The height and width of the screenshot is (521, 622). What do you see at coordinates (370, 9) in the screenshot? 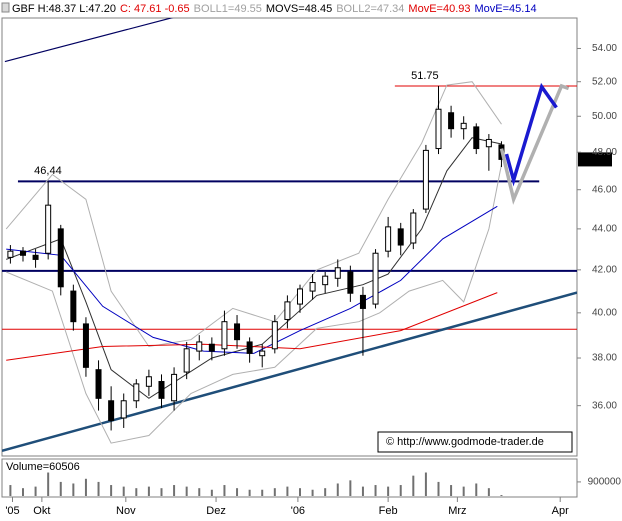
I see `header-item: BOLL2=47.34` at bounding box center [370, 9].